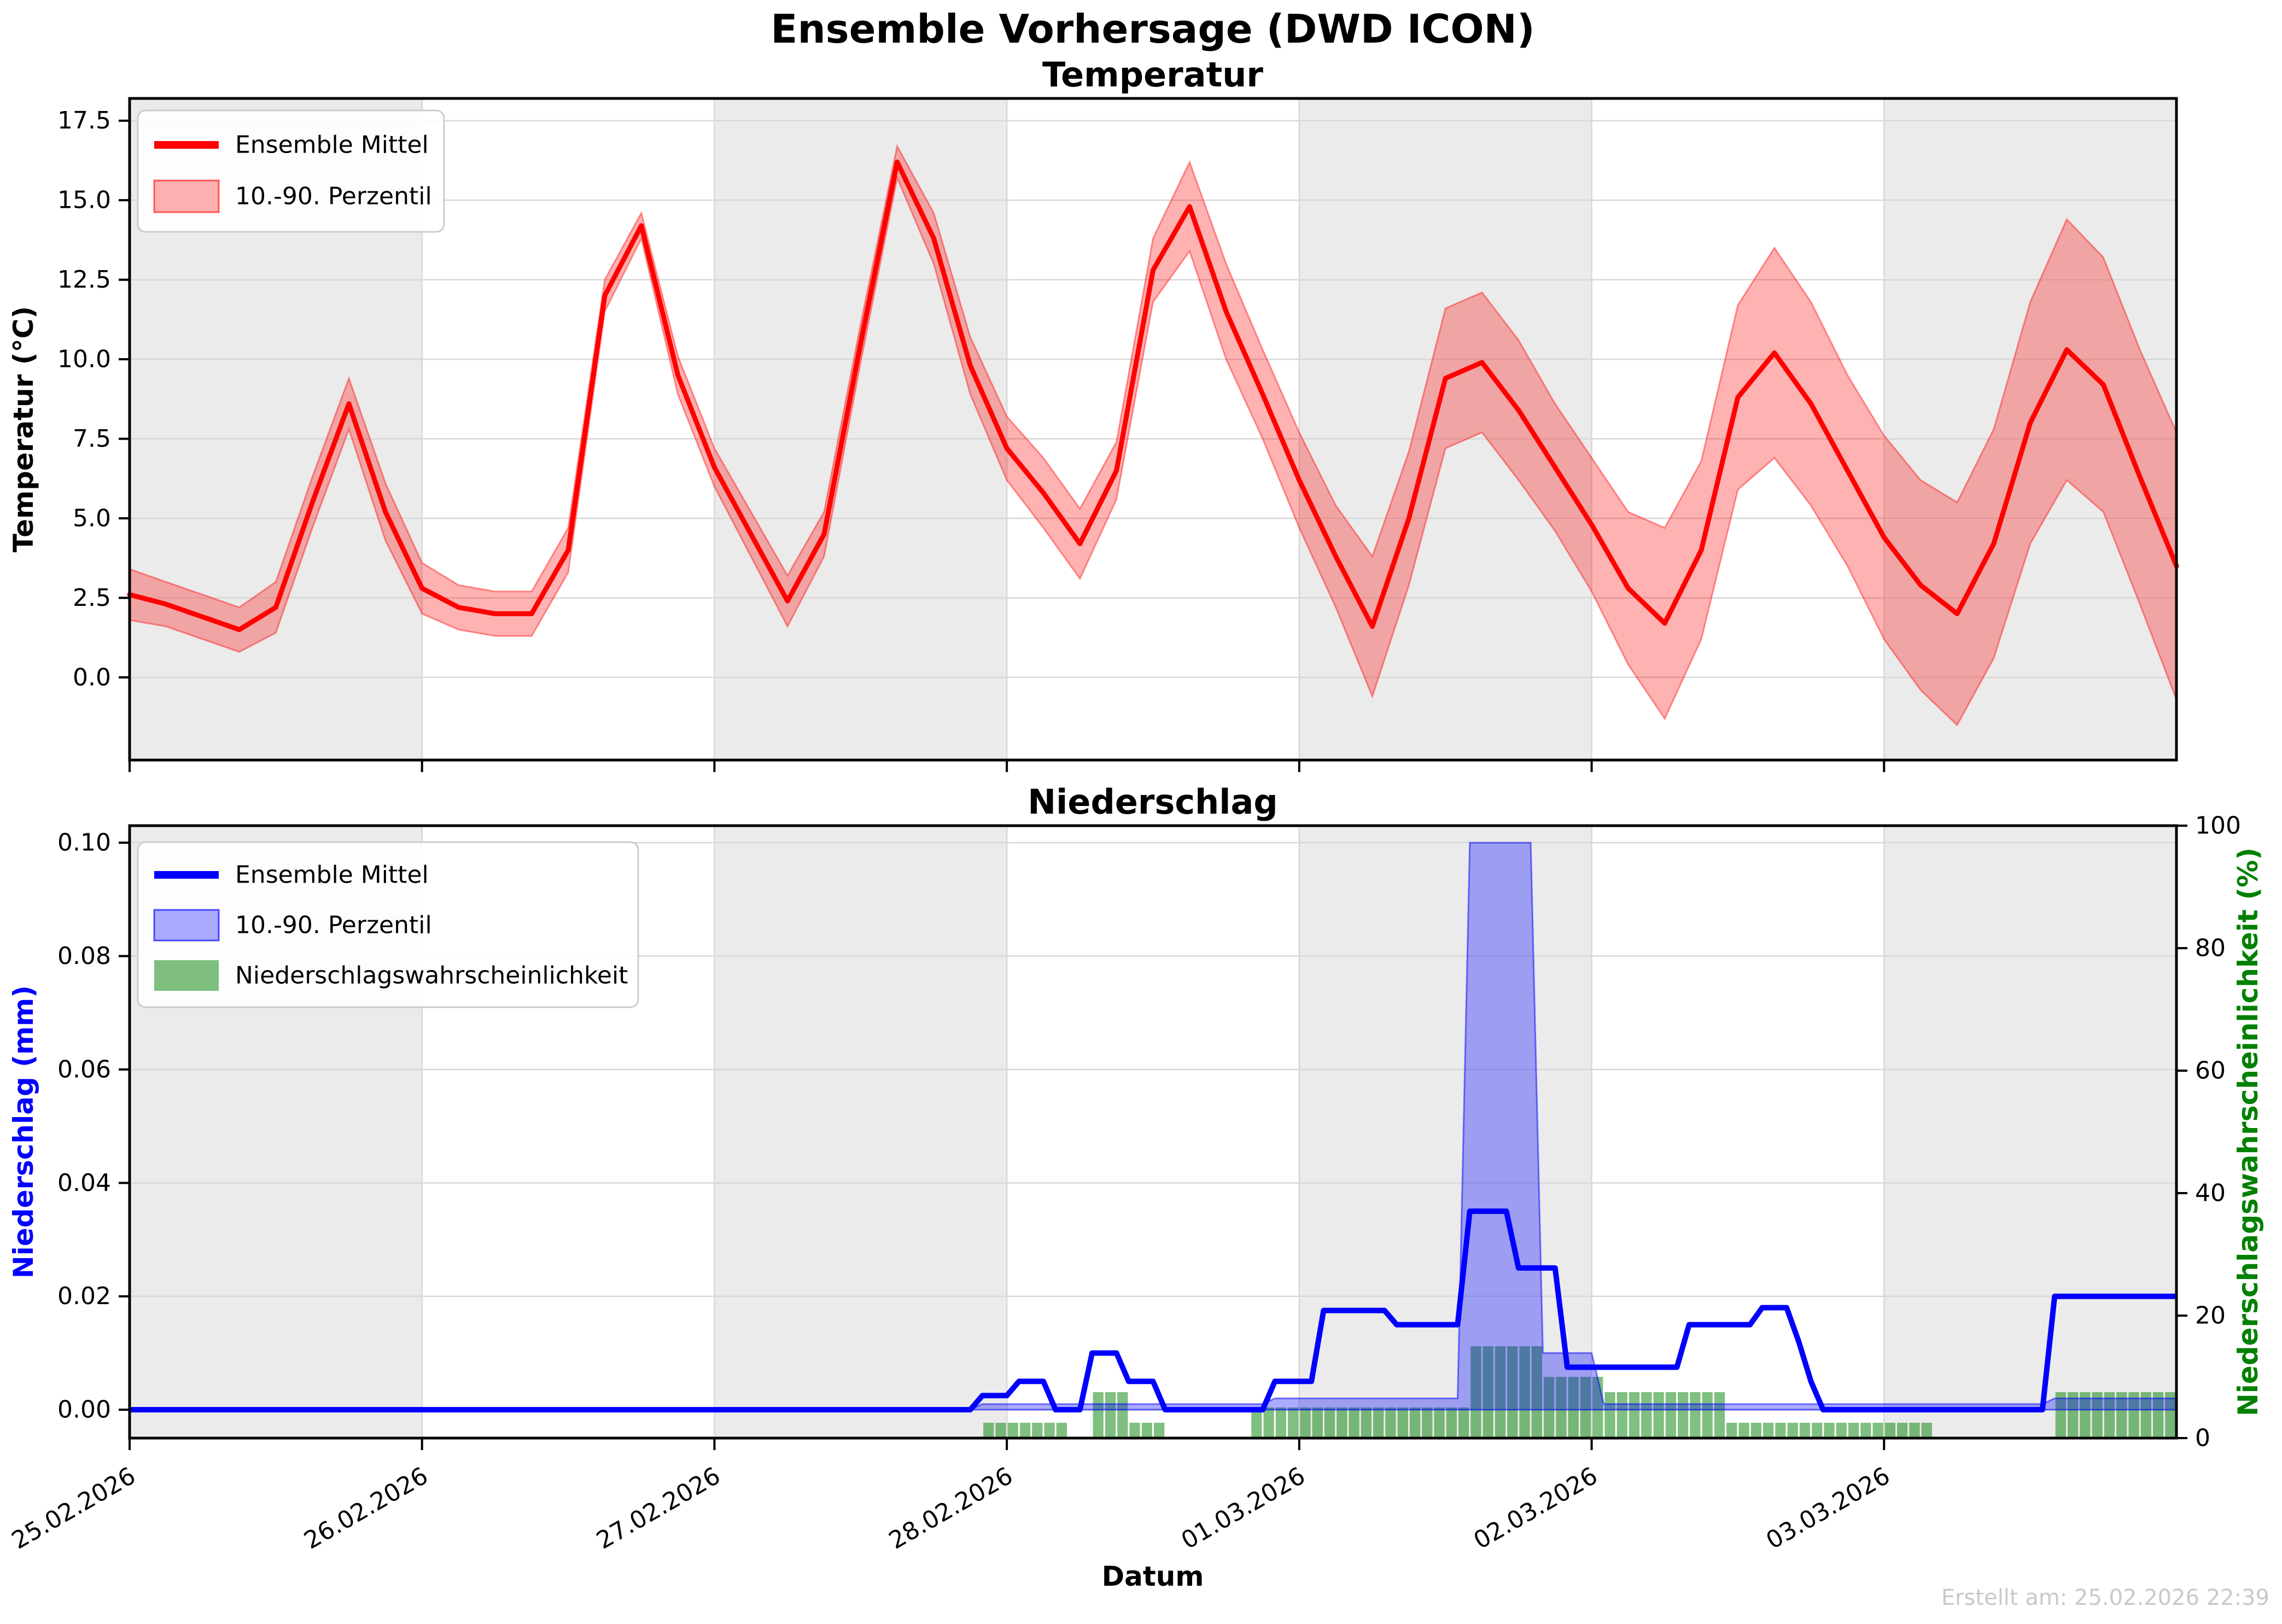 The image size is (2282, 1624). Describe the element at coordinates (92, 518) in the screenshot. I see `y-tick-label: 5.0` at that location.